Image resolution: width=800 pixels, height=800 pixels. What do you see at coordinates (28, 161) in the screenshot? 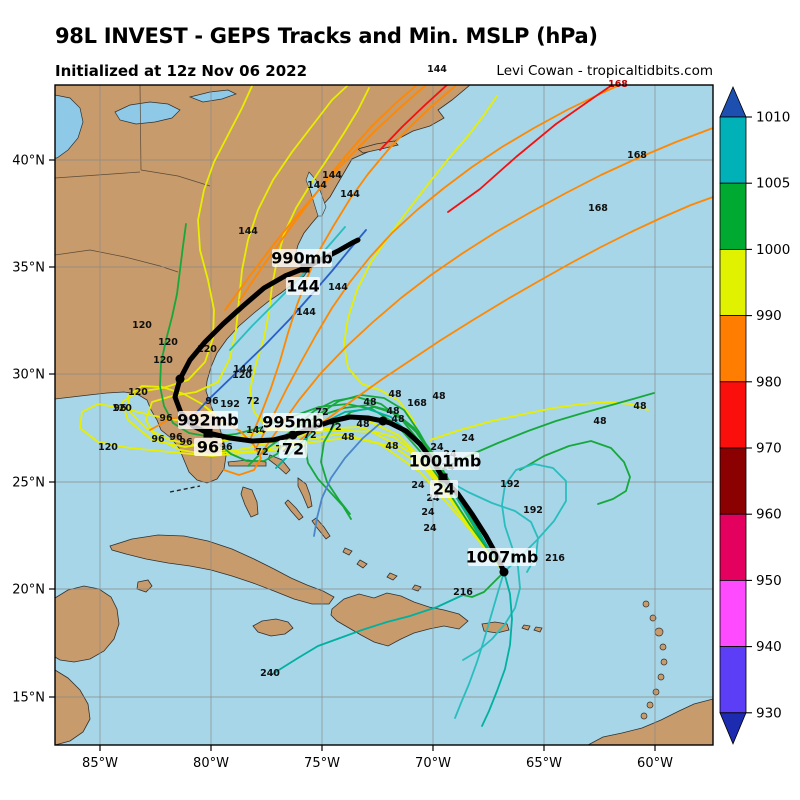
I see `y-tick-label: 40°N` at bounding box center [28, 161].